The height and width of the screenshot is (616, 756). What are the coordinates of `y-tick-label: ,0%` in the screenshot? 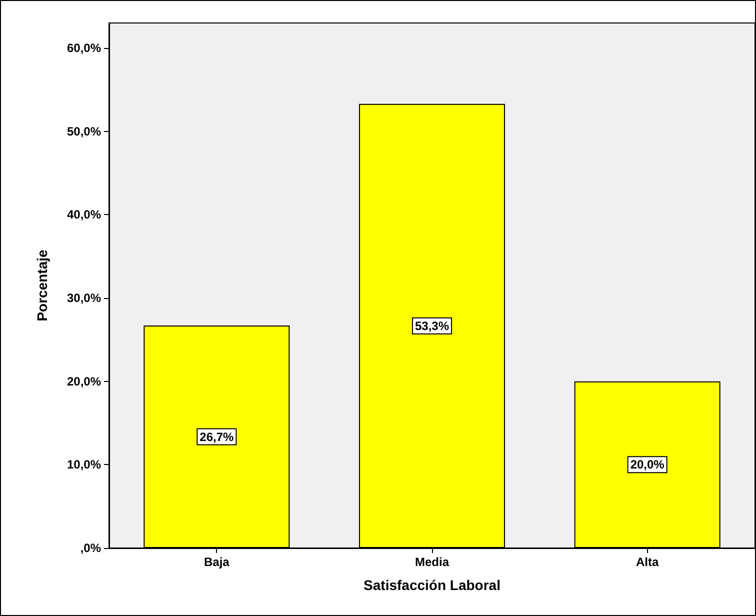 It's located at (91, 548).